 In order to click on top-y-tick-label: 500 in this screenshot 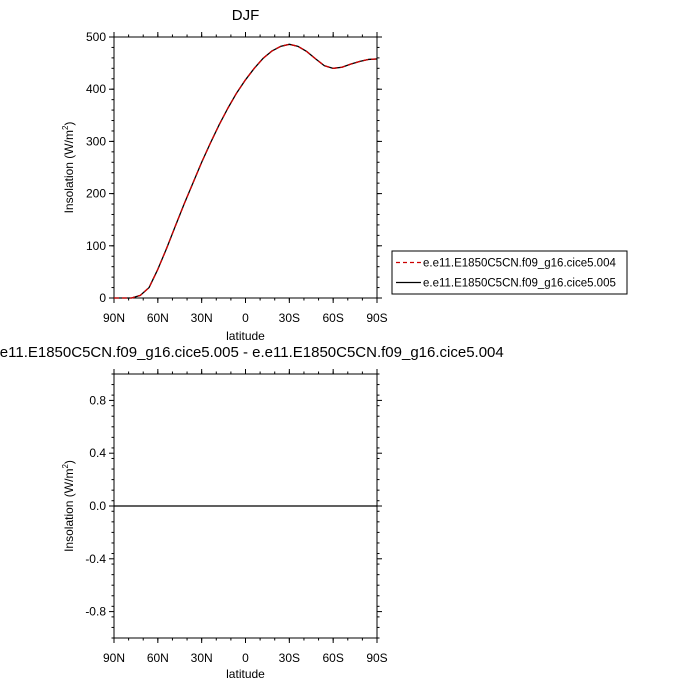, I will do `click(96, 37)`.